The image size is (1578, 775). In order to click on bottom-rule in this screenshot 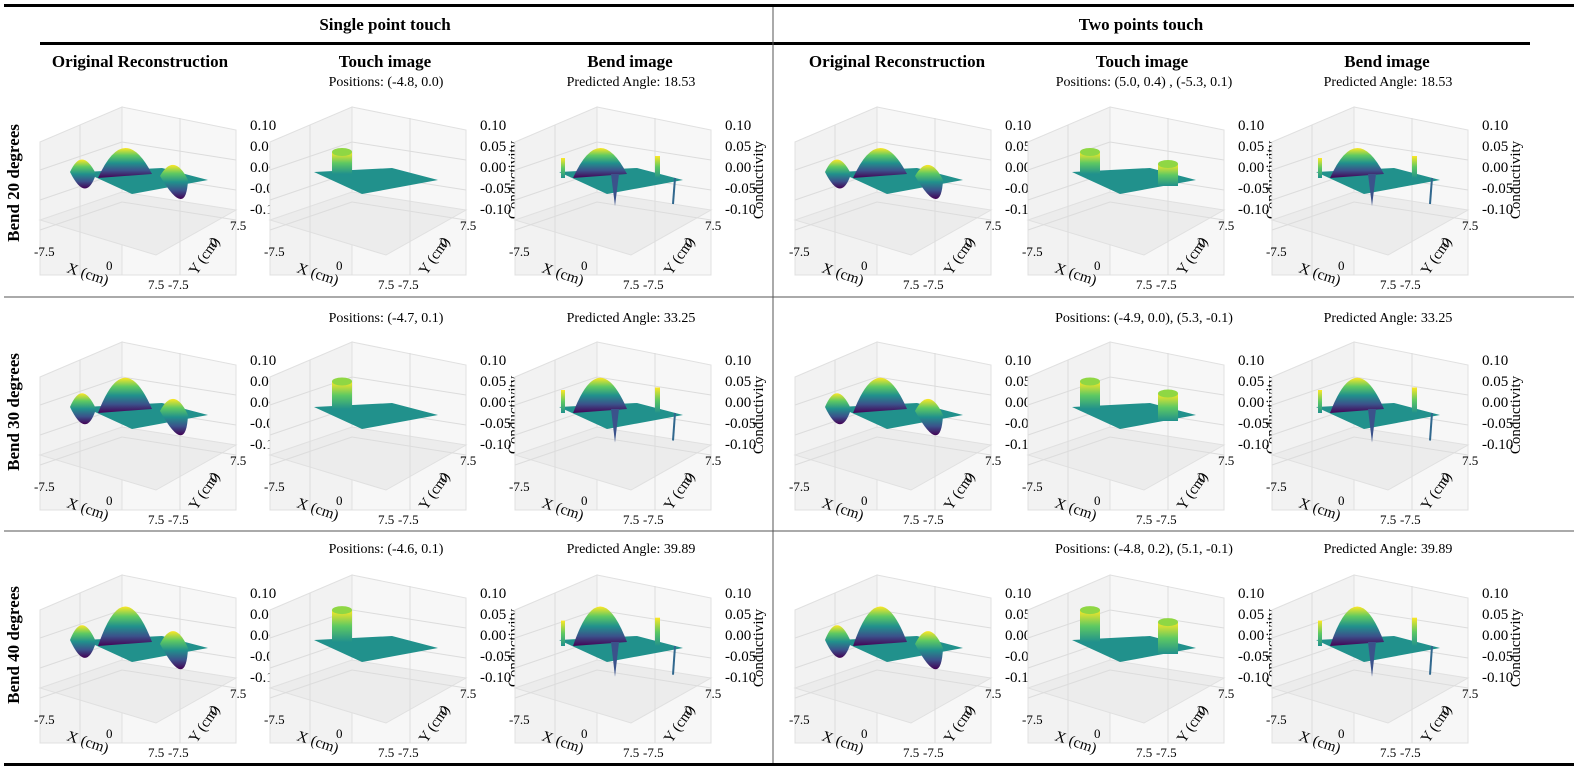, I will do `click(789, 764)`.